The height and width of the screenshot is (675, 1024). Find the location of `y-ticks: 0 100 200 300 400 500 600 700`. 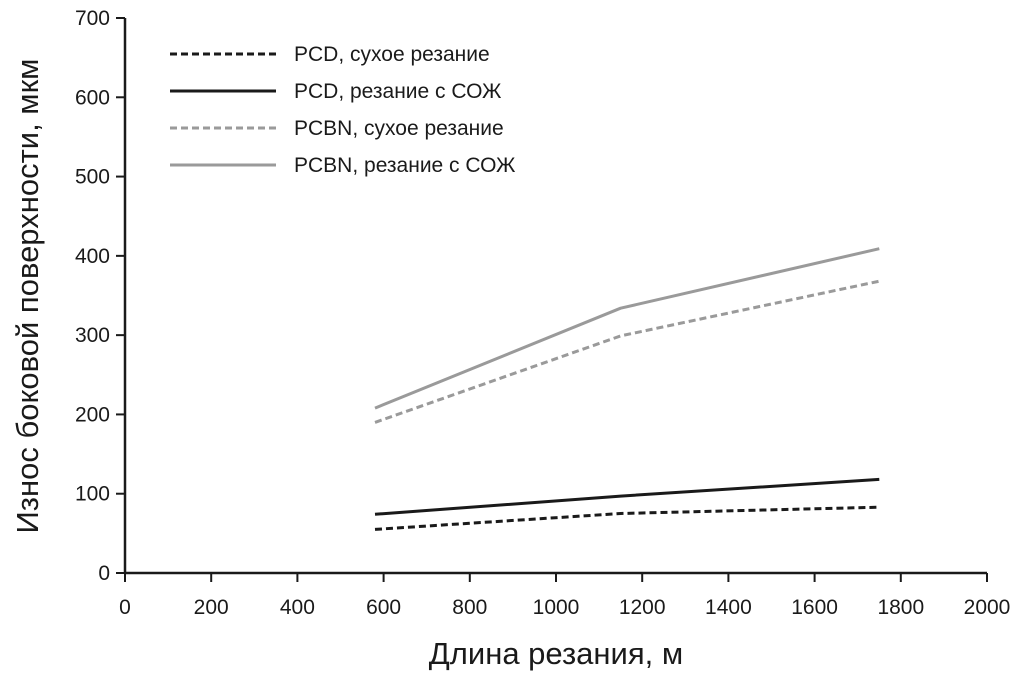

y-ticks: 0 100 200 300 400 500 600 700 is located at coordinates (100, 296).